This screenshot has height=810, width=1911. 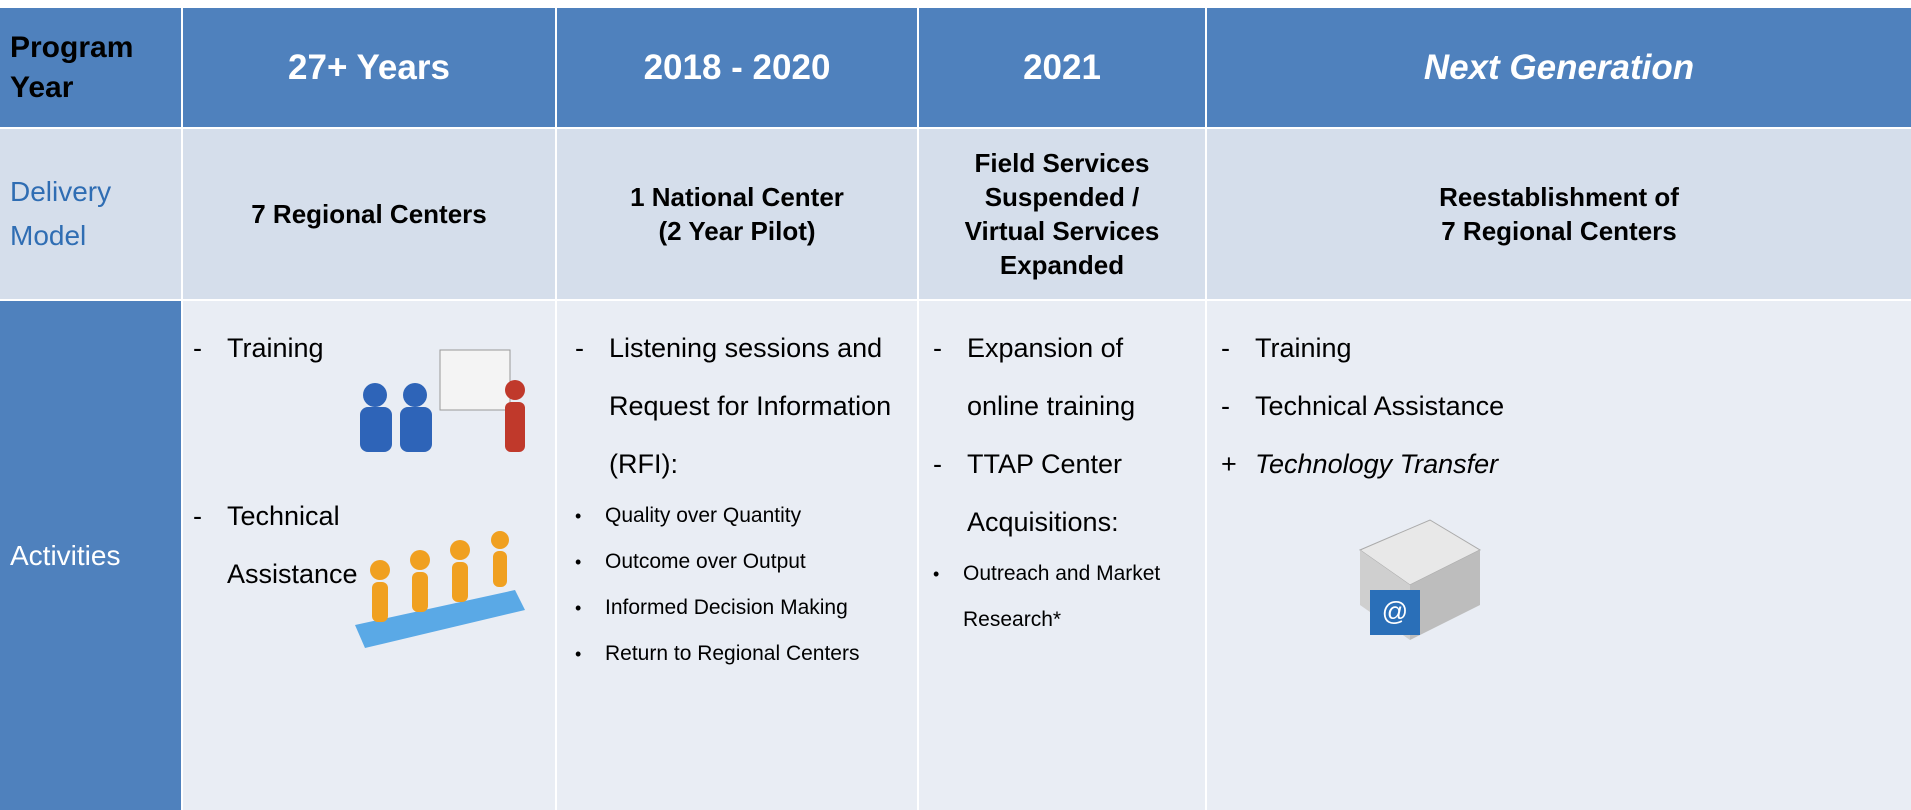 I want to click on list-item: - Expansion of online training, so click(x=1058, y=377).